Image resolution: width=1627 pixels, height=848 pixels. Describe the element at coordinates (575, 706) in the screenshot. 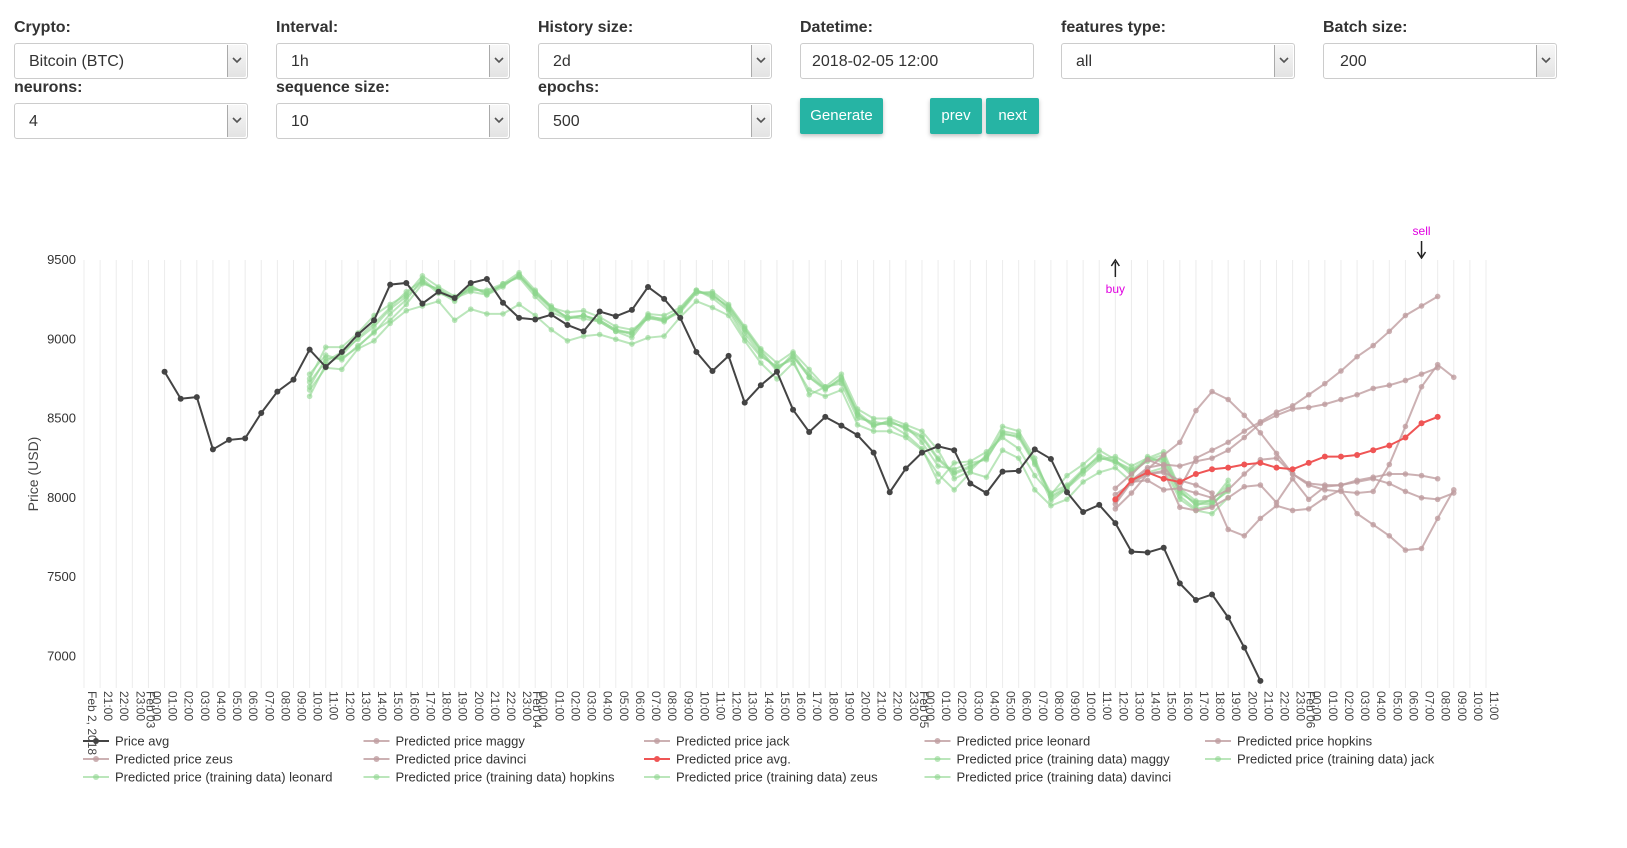

I see `x-tick-label: 02:00` at that location.